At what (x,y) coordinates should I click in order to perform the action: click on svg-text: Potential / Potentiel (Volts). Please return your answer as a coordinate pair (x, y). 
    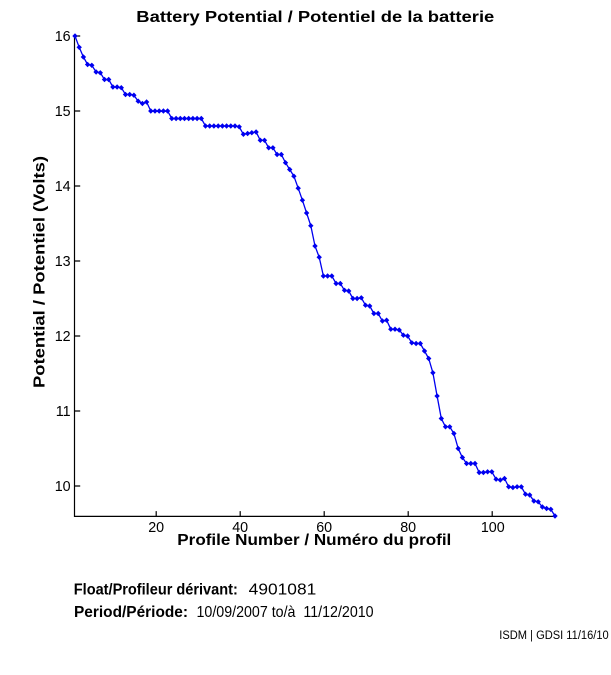
    Looking at the image, I should click on (40, 272).